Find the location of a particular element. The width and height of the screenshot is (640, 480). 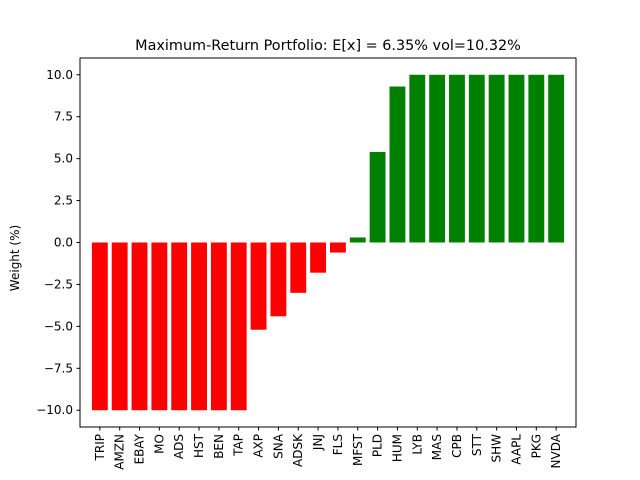

bar-axp is located at coordinates (258, 286).